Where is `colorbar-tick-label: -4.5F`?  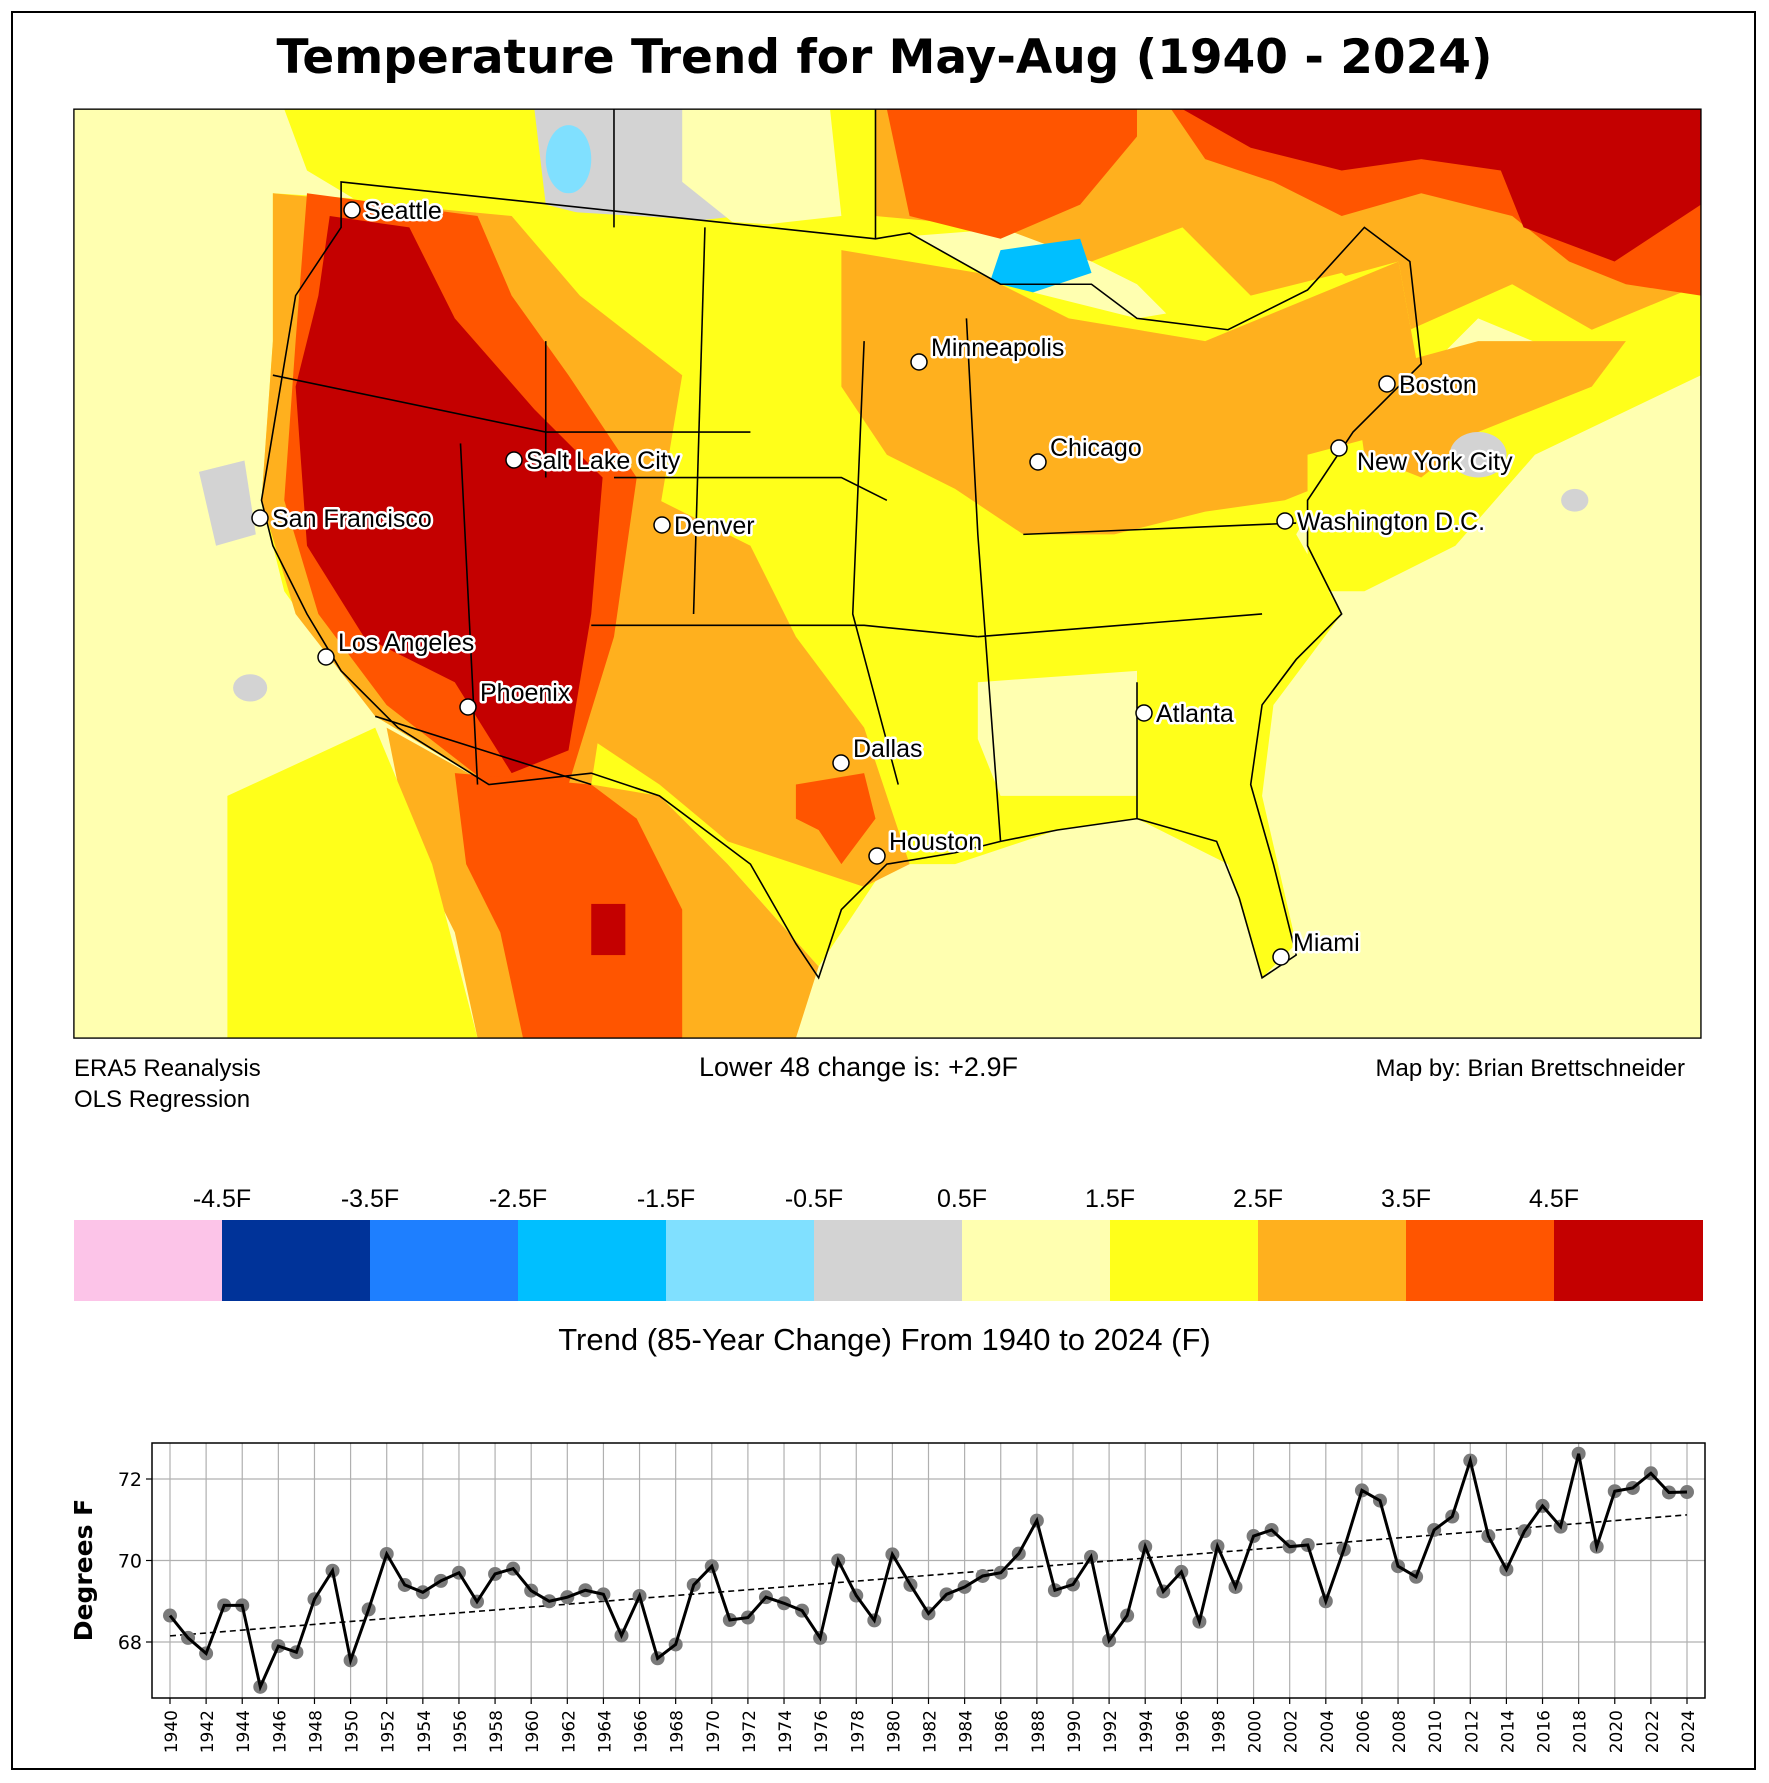 colorbar-tick-label: -4.5F is located at coordinates (222, 1199).